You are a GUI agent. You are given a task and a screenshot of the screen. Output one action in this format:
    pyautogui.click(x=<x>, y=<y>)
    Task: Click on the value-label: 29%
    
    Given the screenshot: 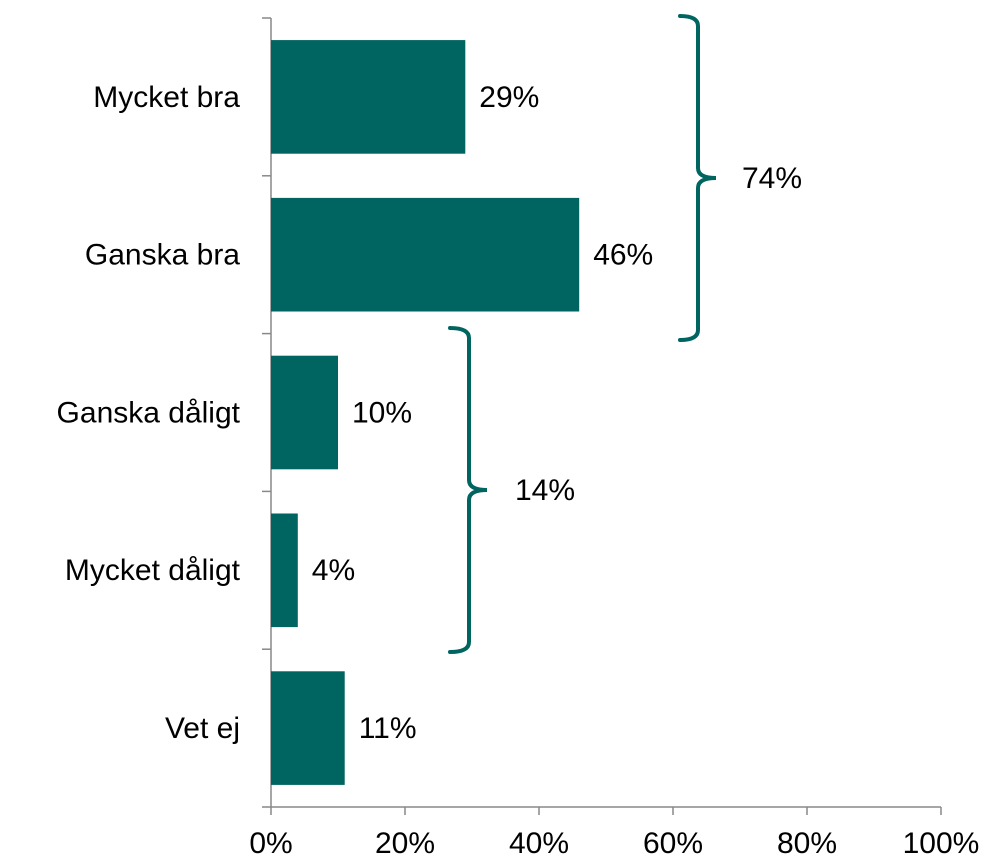 What is the action you would take?
    pyautogui.click(x=509, y=97)
    